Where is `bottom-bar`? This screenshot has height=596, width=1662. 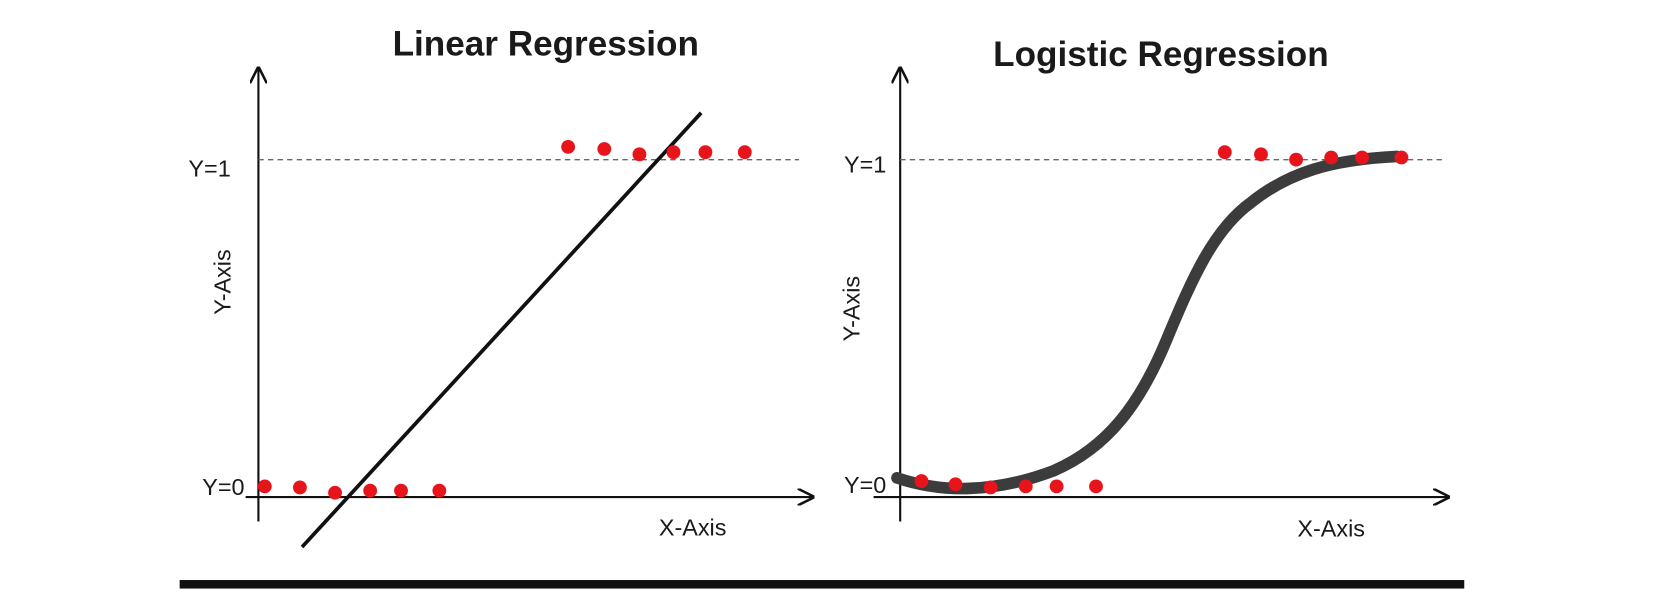
bottom-bar is located at coordinates (822, 584).